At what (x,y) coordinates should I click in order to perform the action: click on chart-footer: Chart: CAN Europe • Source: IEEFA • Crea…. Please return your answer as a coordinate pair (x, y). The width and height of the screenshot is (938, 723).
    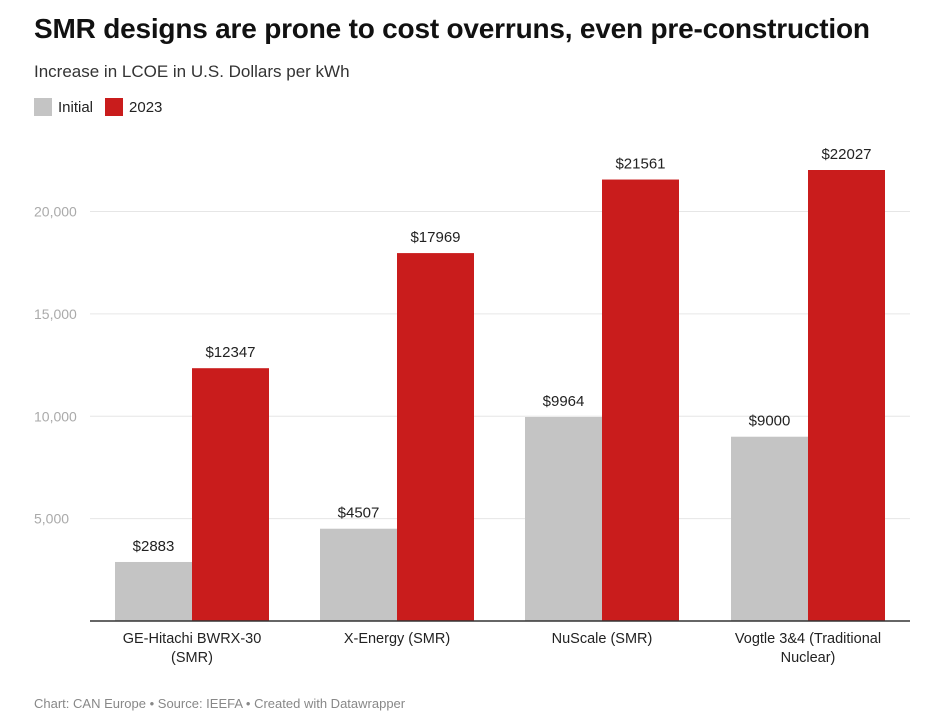
    Looking at the image, I should click on (220, 703).